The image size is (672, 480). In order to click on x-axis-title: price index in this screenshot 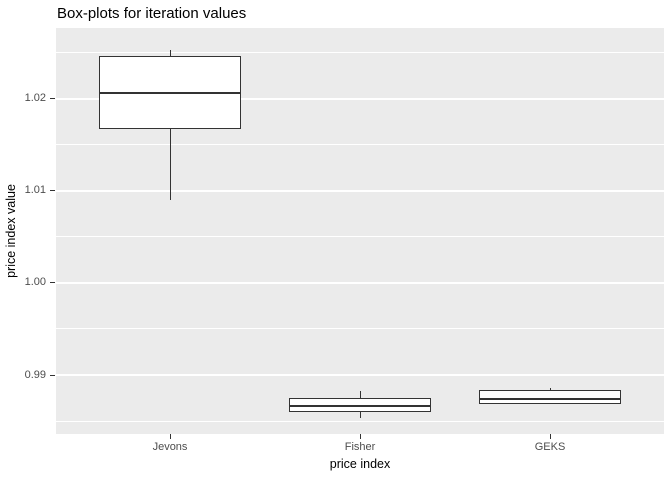, I will do `click(360, 464)`.